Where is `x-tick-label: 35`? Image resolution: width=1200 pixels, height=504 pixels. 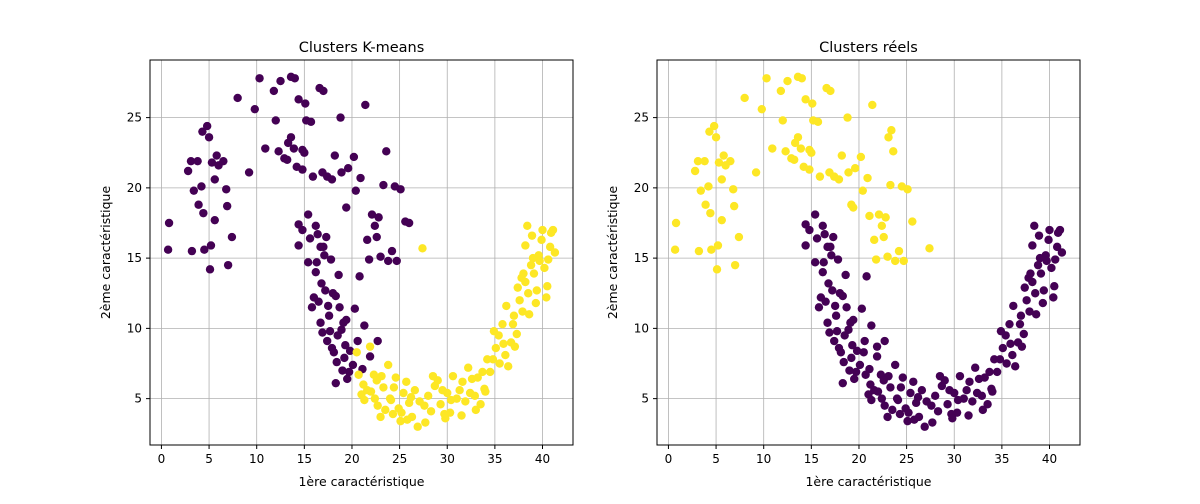 x-tick-label: 35 is located at coordinates (494, 459).